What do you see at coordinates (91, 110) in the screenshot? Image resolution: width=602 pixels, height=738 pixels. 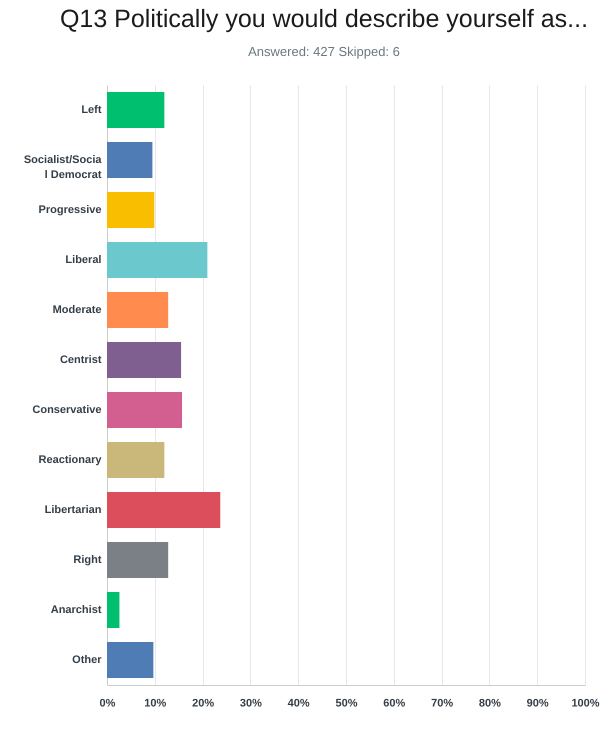 I see `y-tick-label: Left` at bounding box center [91, 110].